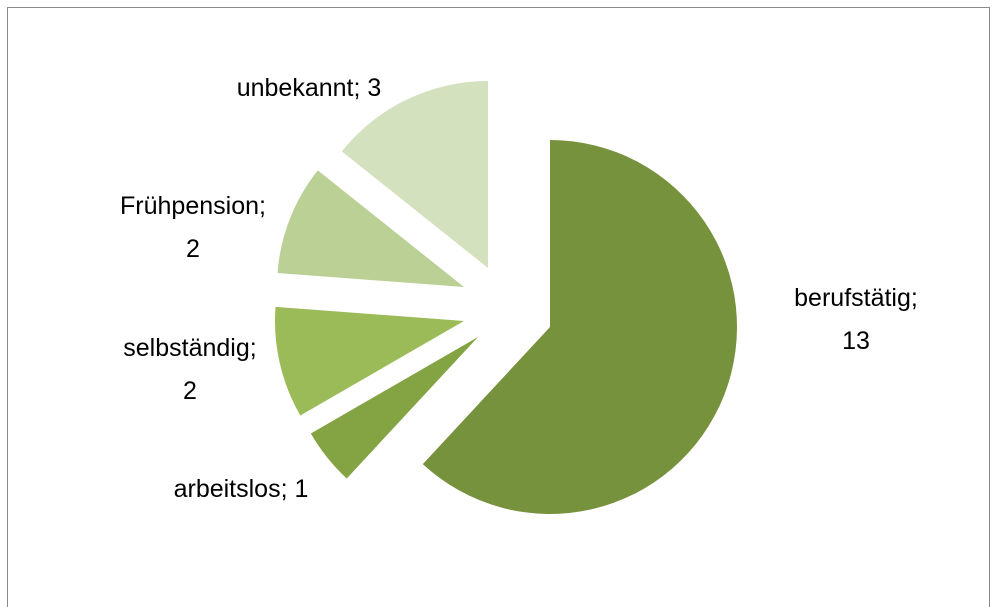 This screenshot has height=607, width=998. I want to click on data-label-unbekannt: unbekannt; 3, so click(309, 88).